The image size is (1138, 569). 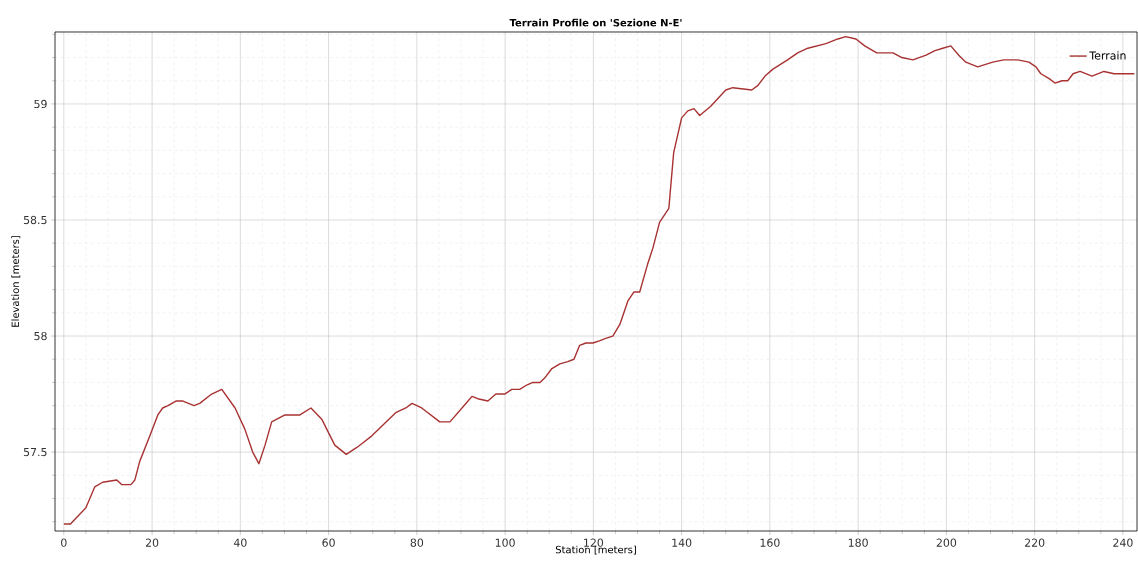 I want to click on legend-label: Terrain, so click(x=1107, y=55).